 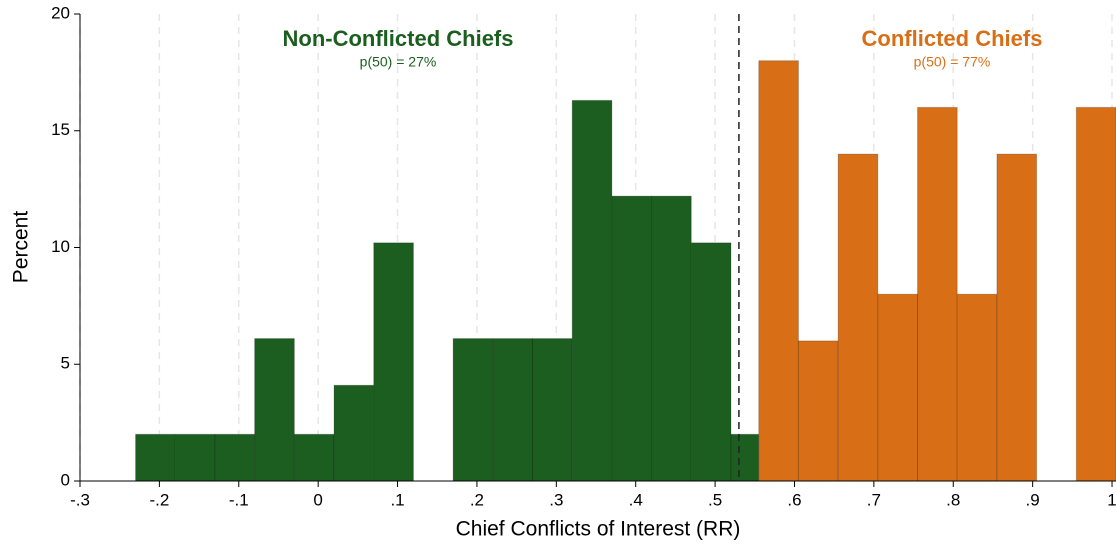 I want to click on x-tick-label: 1, so click(x=1111, y=499).